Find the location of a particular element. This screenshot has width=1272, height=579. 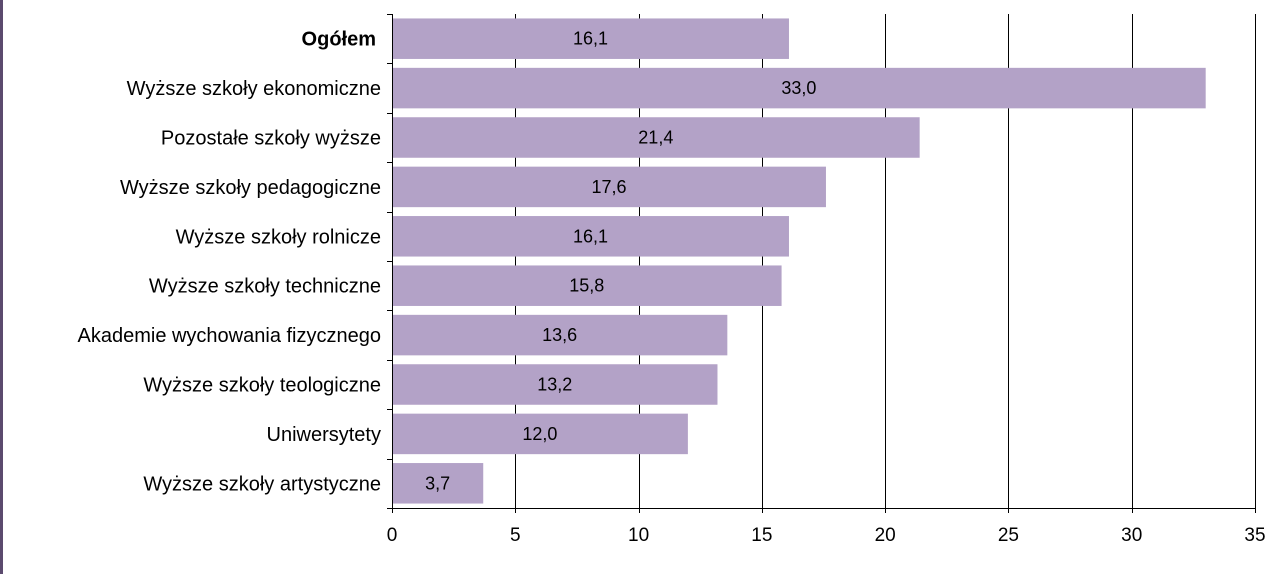

category-label: Wyższe szkoły rolnicze is located at coordinates (278, 237).